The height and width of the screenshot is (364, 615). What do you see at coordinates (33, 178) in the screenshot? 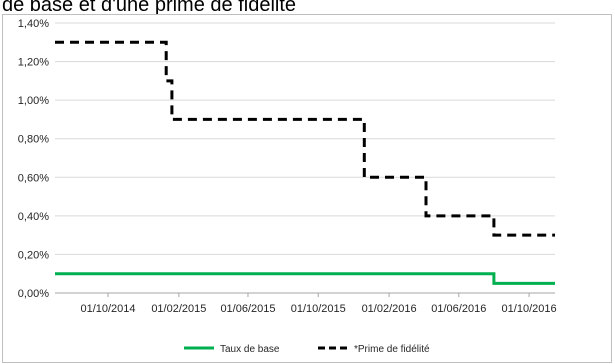
I see `y-tick-label: 0,60%` at bounding box center [33, 178].